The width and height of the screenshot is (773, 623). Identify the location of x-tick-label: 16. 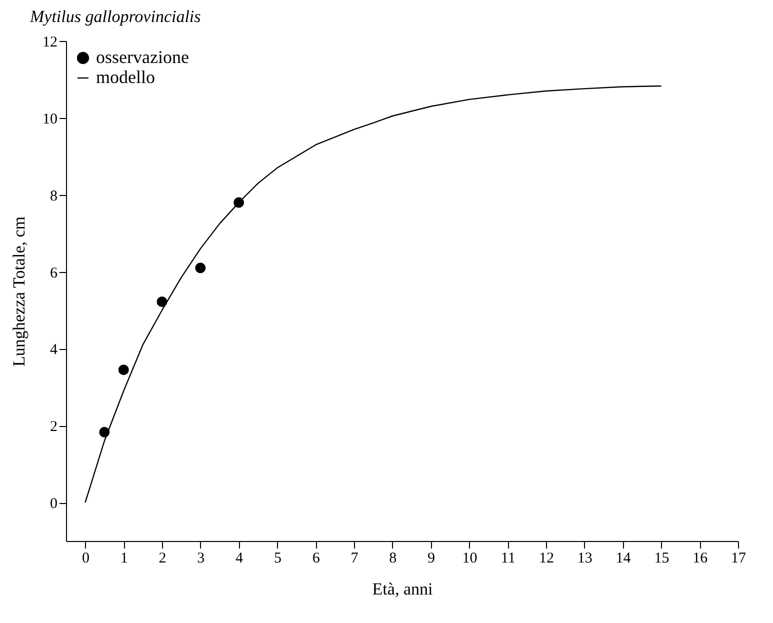
(700, 558).